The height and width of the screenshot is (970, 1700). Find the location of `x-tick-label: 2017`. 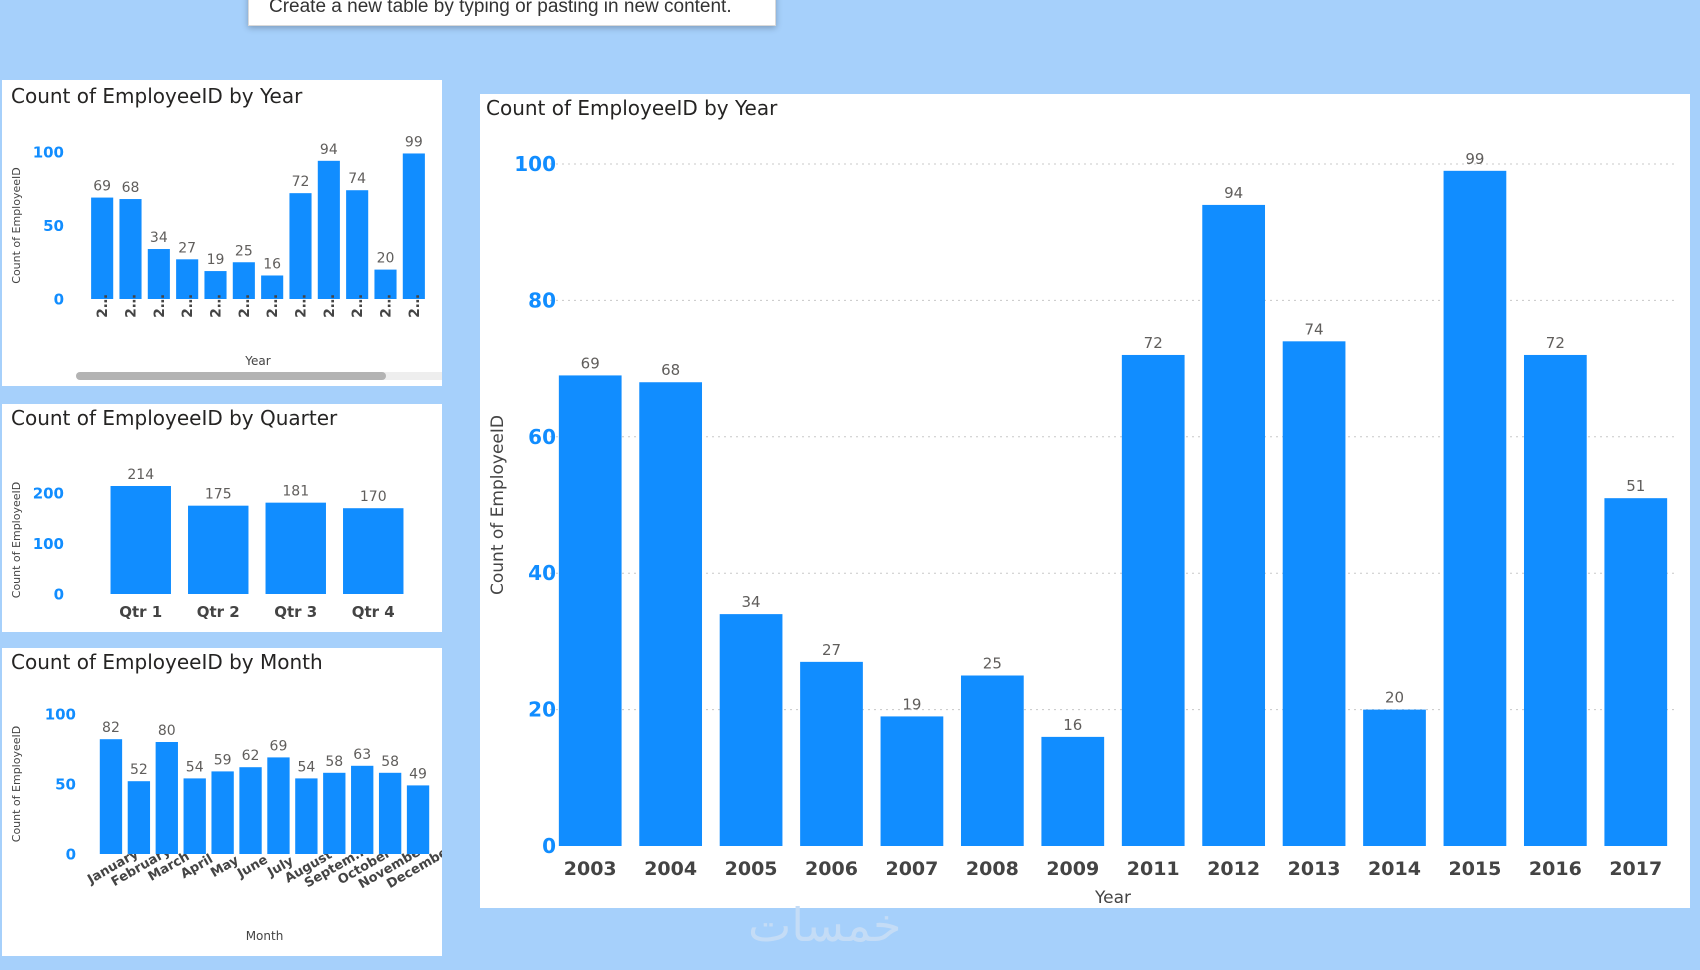

x-tick-label: 2017 is located at coordinates (1635, 869).